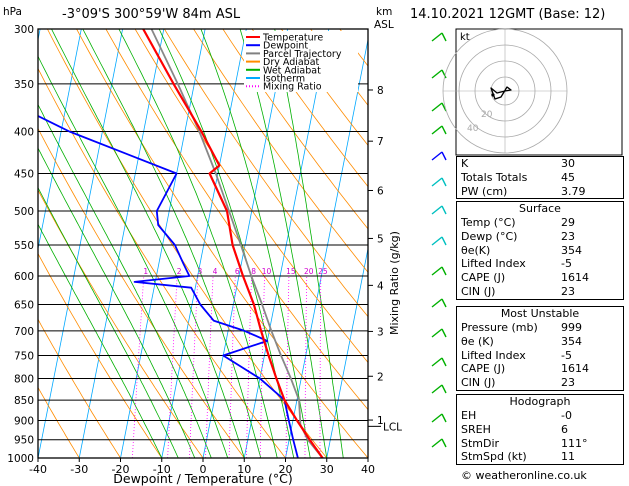 Image resolution: width=629 pixels, height=486 pixels. What do you see at coordinates (380, 286) in the screenshot?
I see `km-tick-label: 4` at bounding box center [380, 286].